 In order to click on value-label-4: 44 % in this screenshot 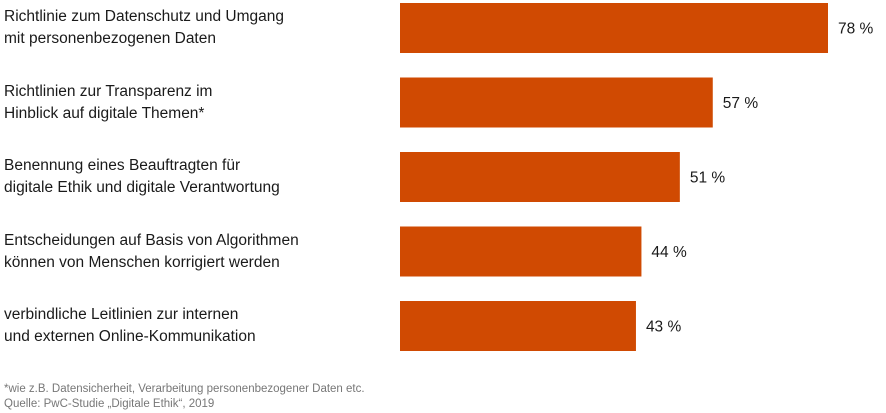, I will do `click(669, 252)`.